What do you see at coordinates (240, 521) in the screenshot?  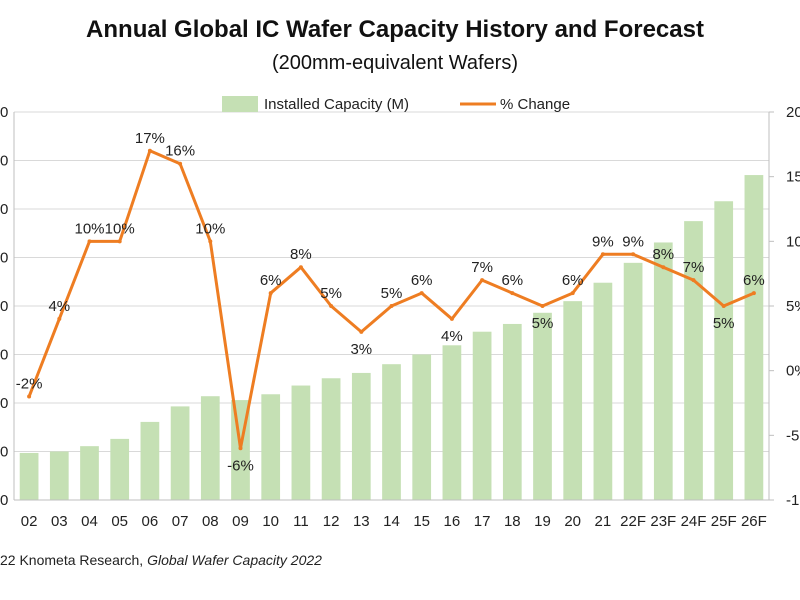 I see `x-tick-label: 09` at bounding box center [240, 521].